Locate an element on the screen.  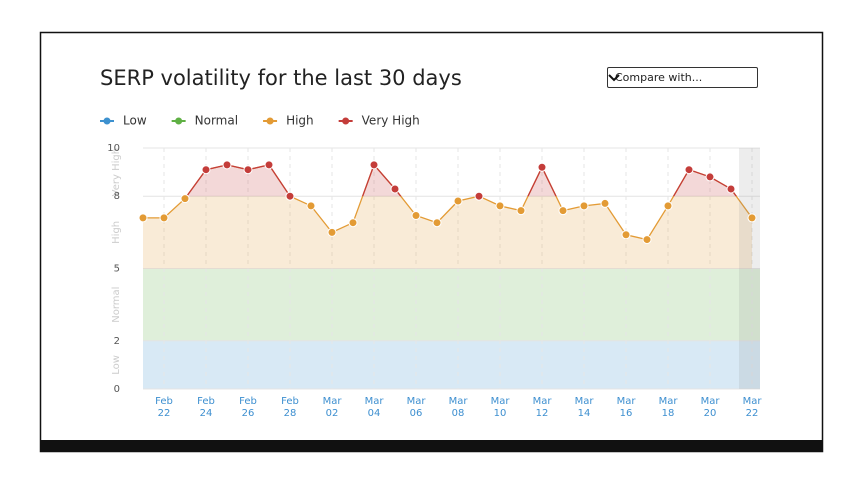
chevron is located at coordinates (614, 78).